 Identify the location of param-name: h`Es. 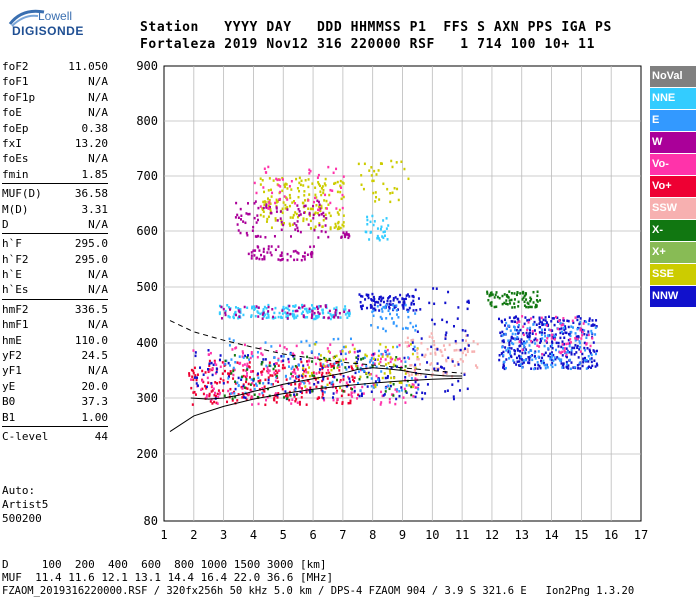
(15, 290).